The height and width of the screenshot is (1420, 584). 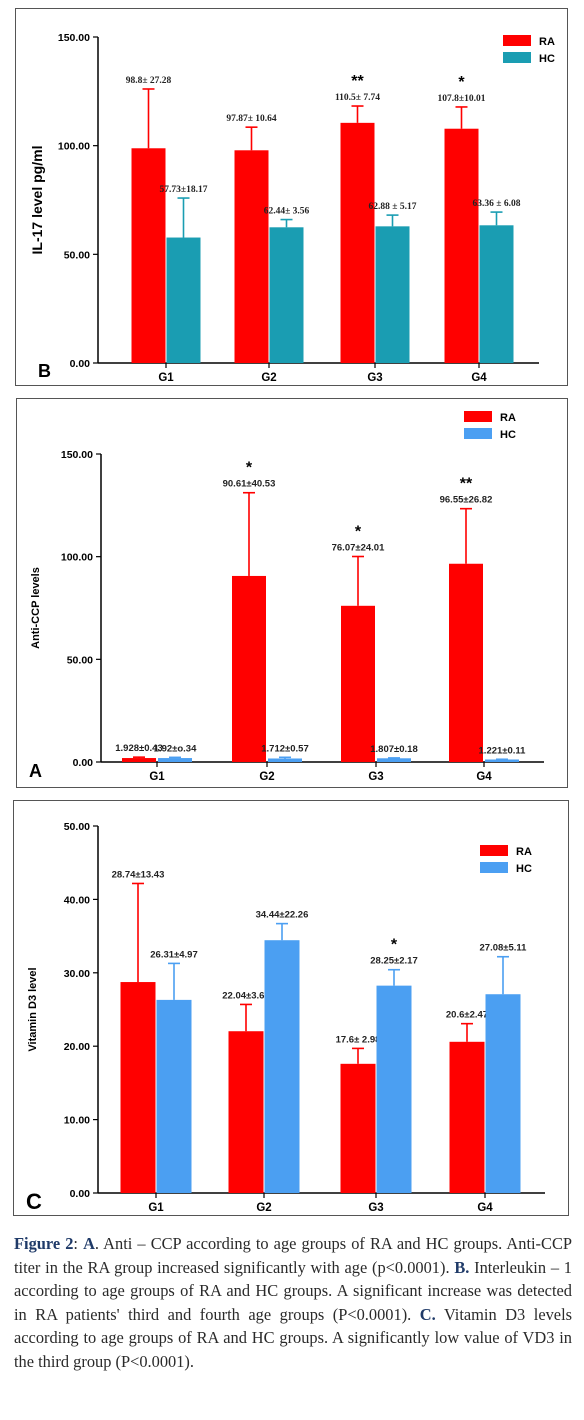 I want to click on caption-b-label: B., so click(x=462, y=1267).